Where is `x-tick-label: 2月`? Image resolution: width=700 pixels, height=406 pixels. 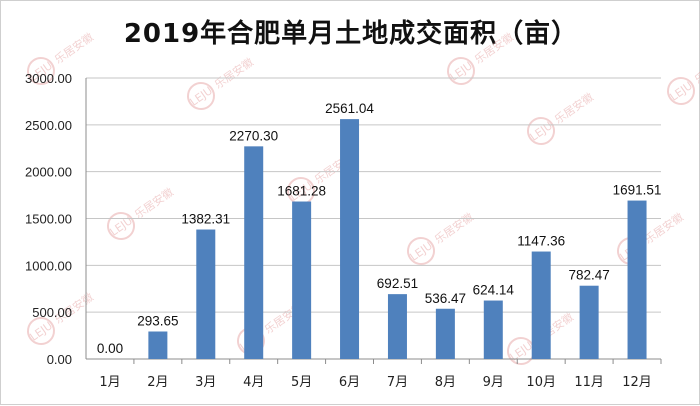
x-tick-label: 2月 is located at coordinates (157, 382).